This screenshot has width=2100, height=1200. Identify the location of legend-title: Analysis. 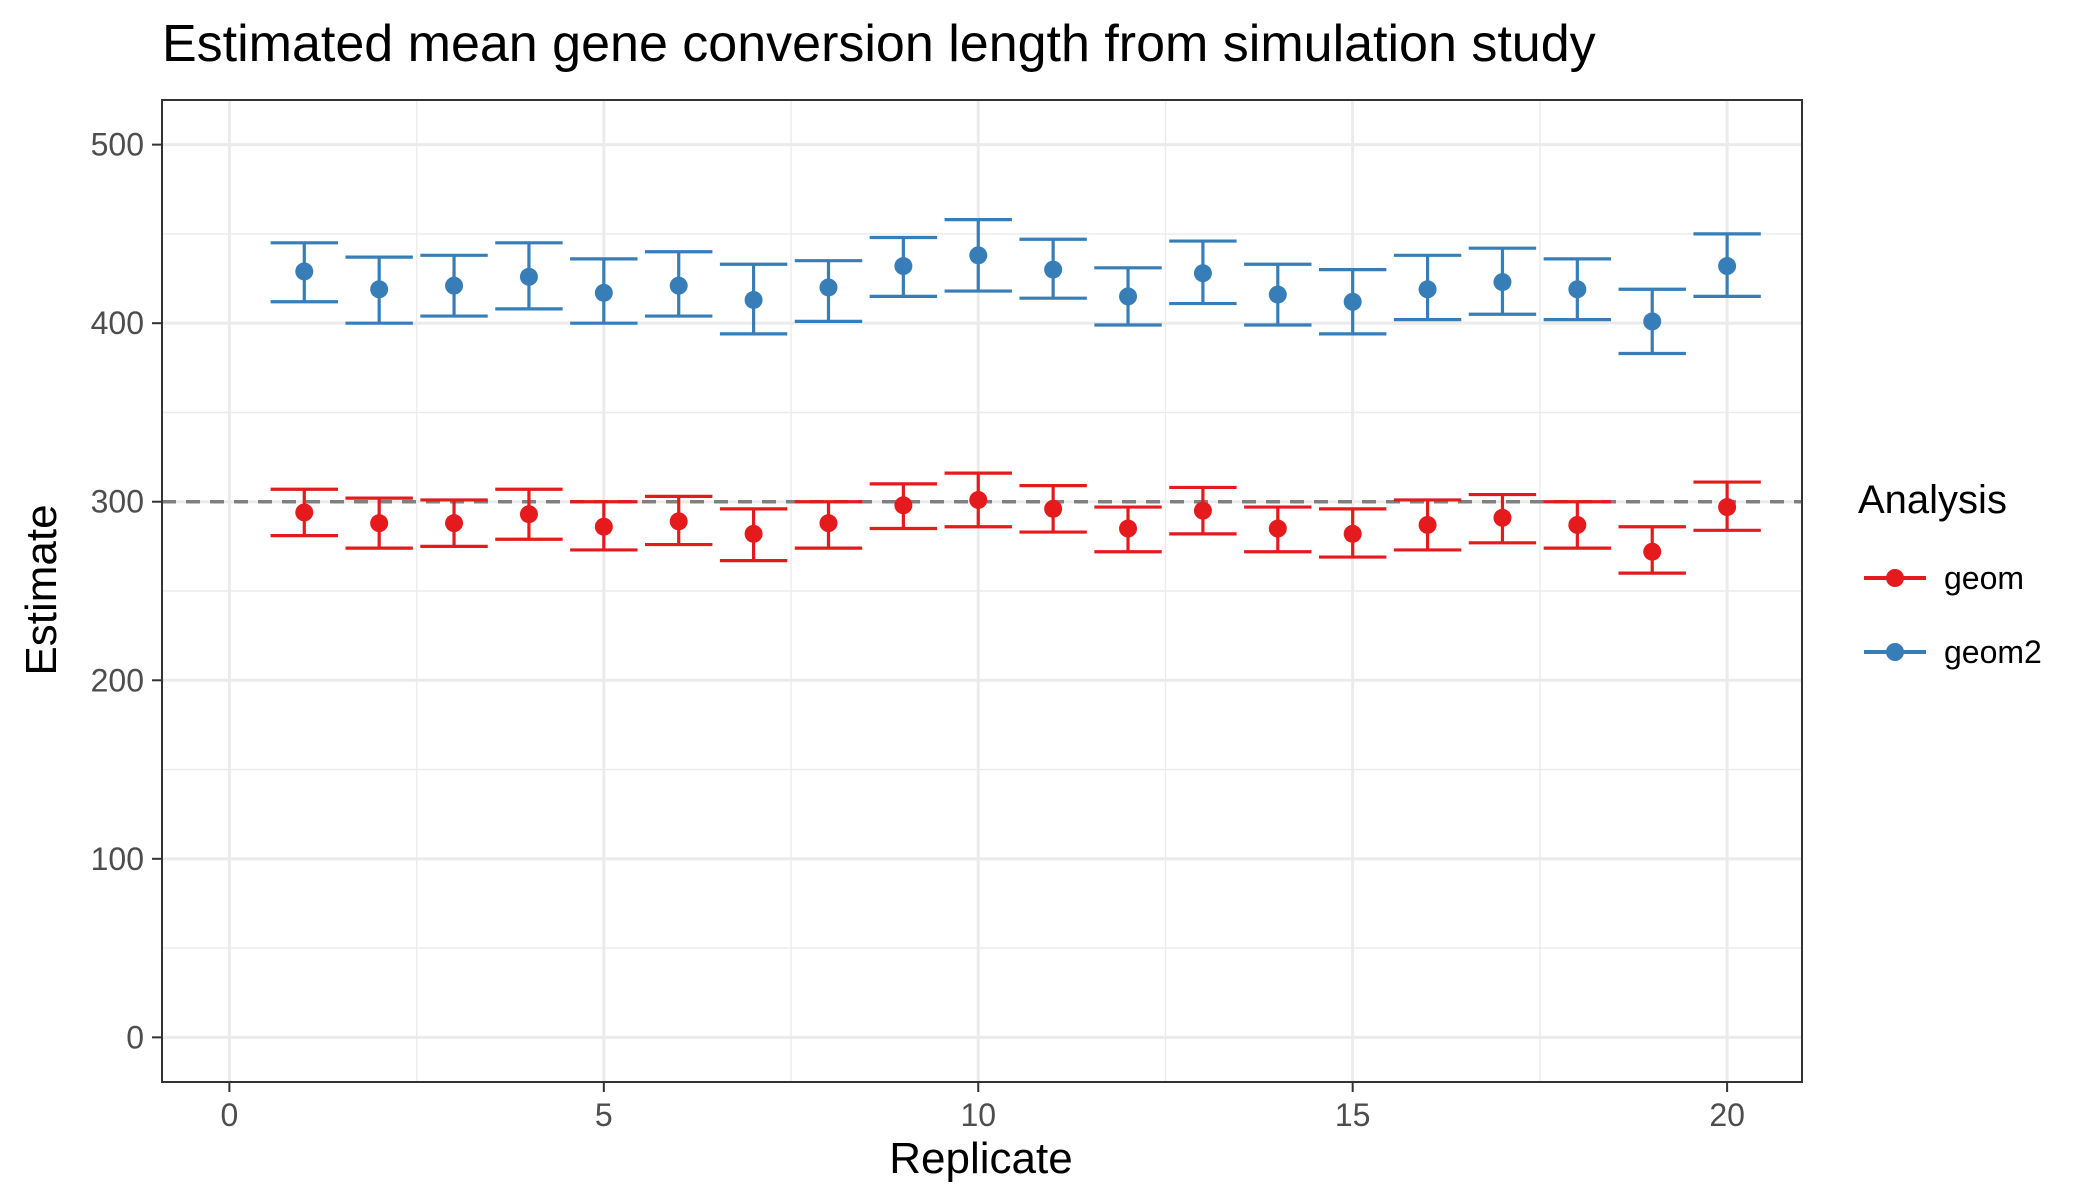
(1932, 500).